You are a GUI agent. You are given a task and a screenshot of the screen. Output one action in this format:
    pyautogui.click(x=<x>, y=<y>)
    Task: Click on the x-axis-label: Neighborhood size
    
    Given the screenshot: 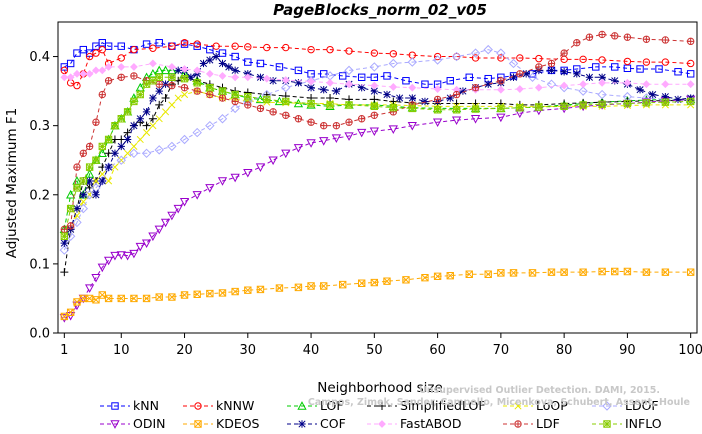 What is the action you would take?
    pyautogui.click(x=380, y=388)
    